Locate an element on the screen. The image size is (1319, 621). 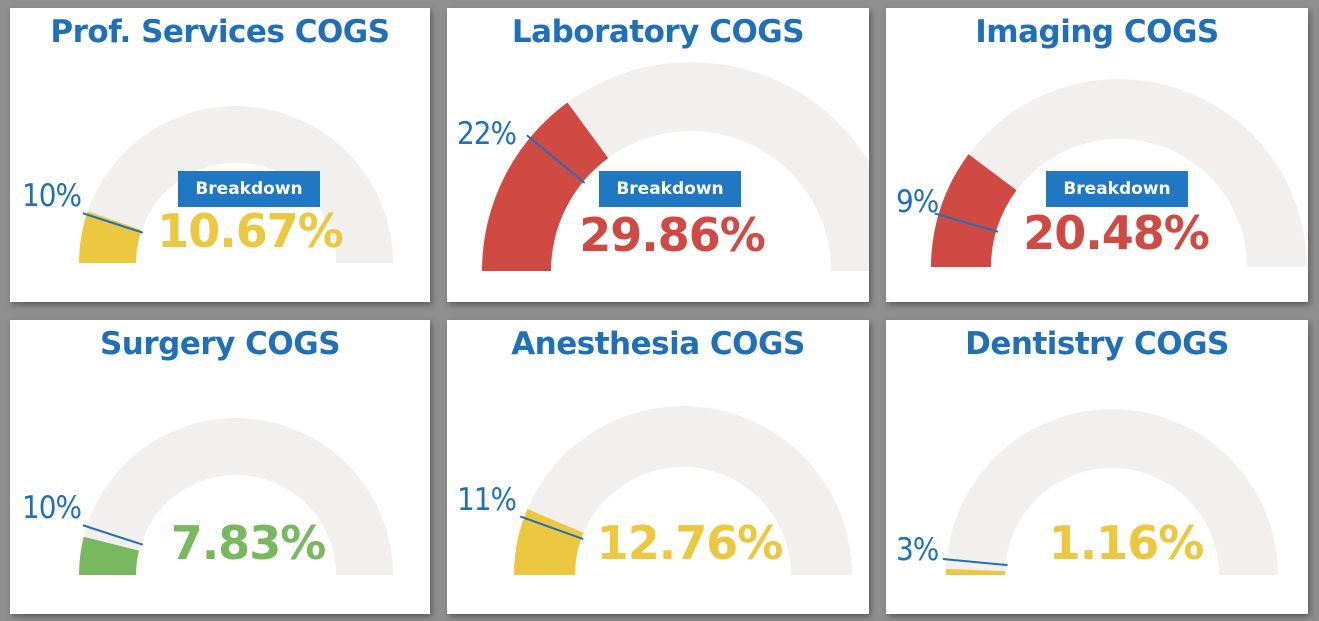
gauge-title: Anesthesia COGS is located at coordinates (658, 344).